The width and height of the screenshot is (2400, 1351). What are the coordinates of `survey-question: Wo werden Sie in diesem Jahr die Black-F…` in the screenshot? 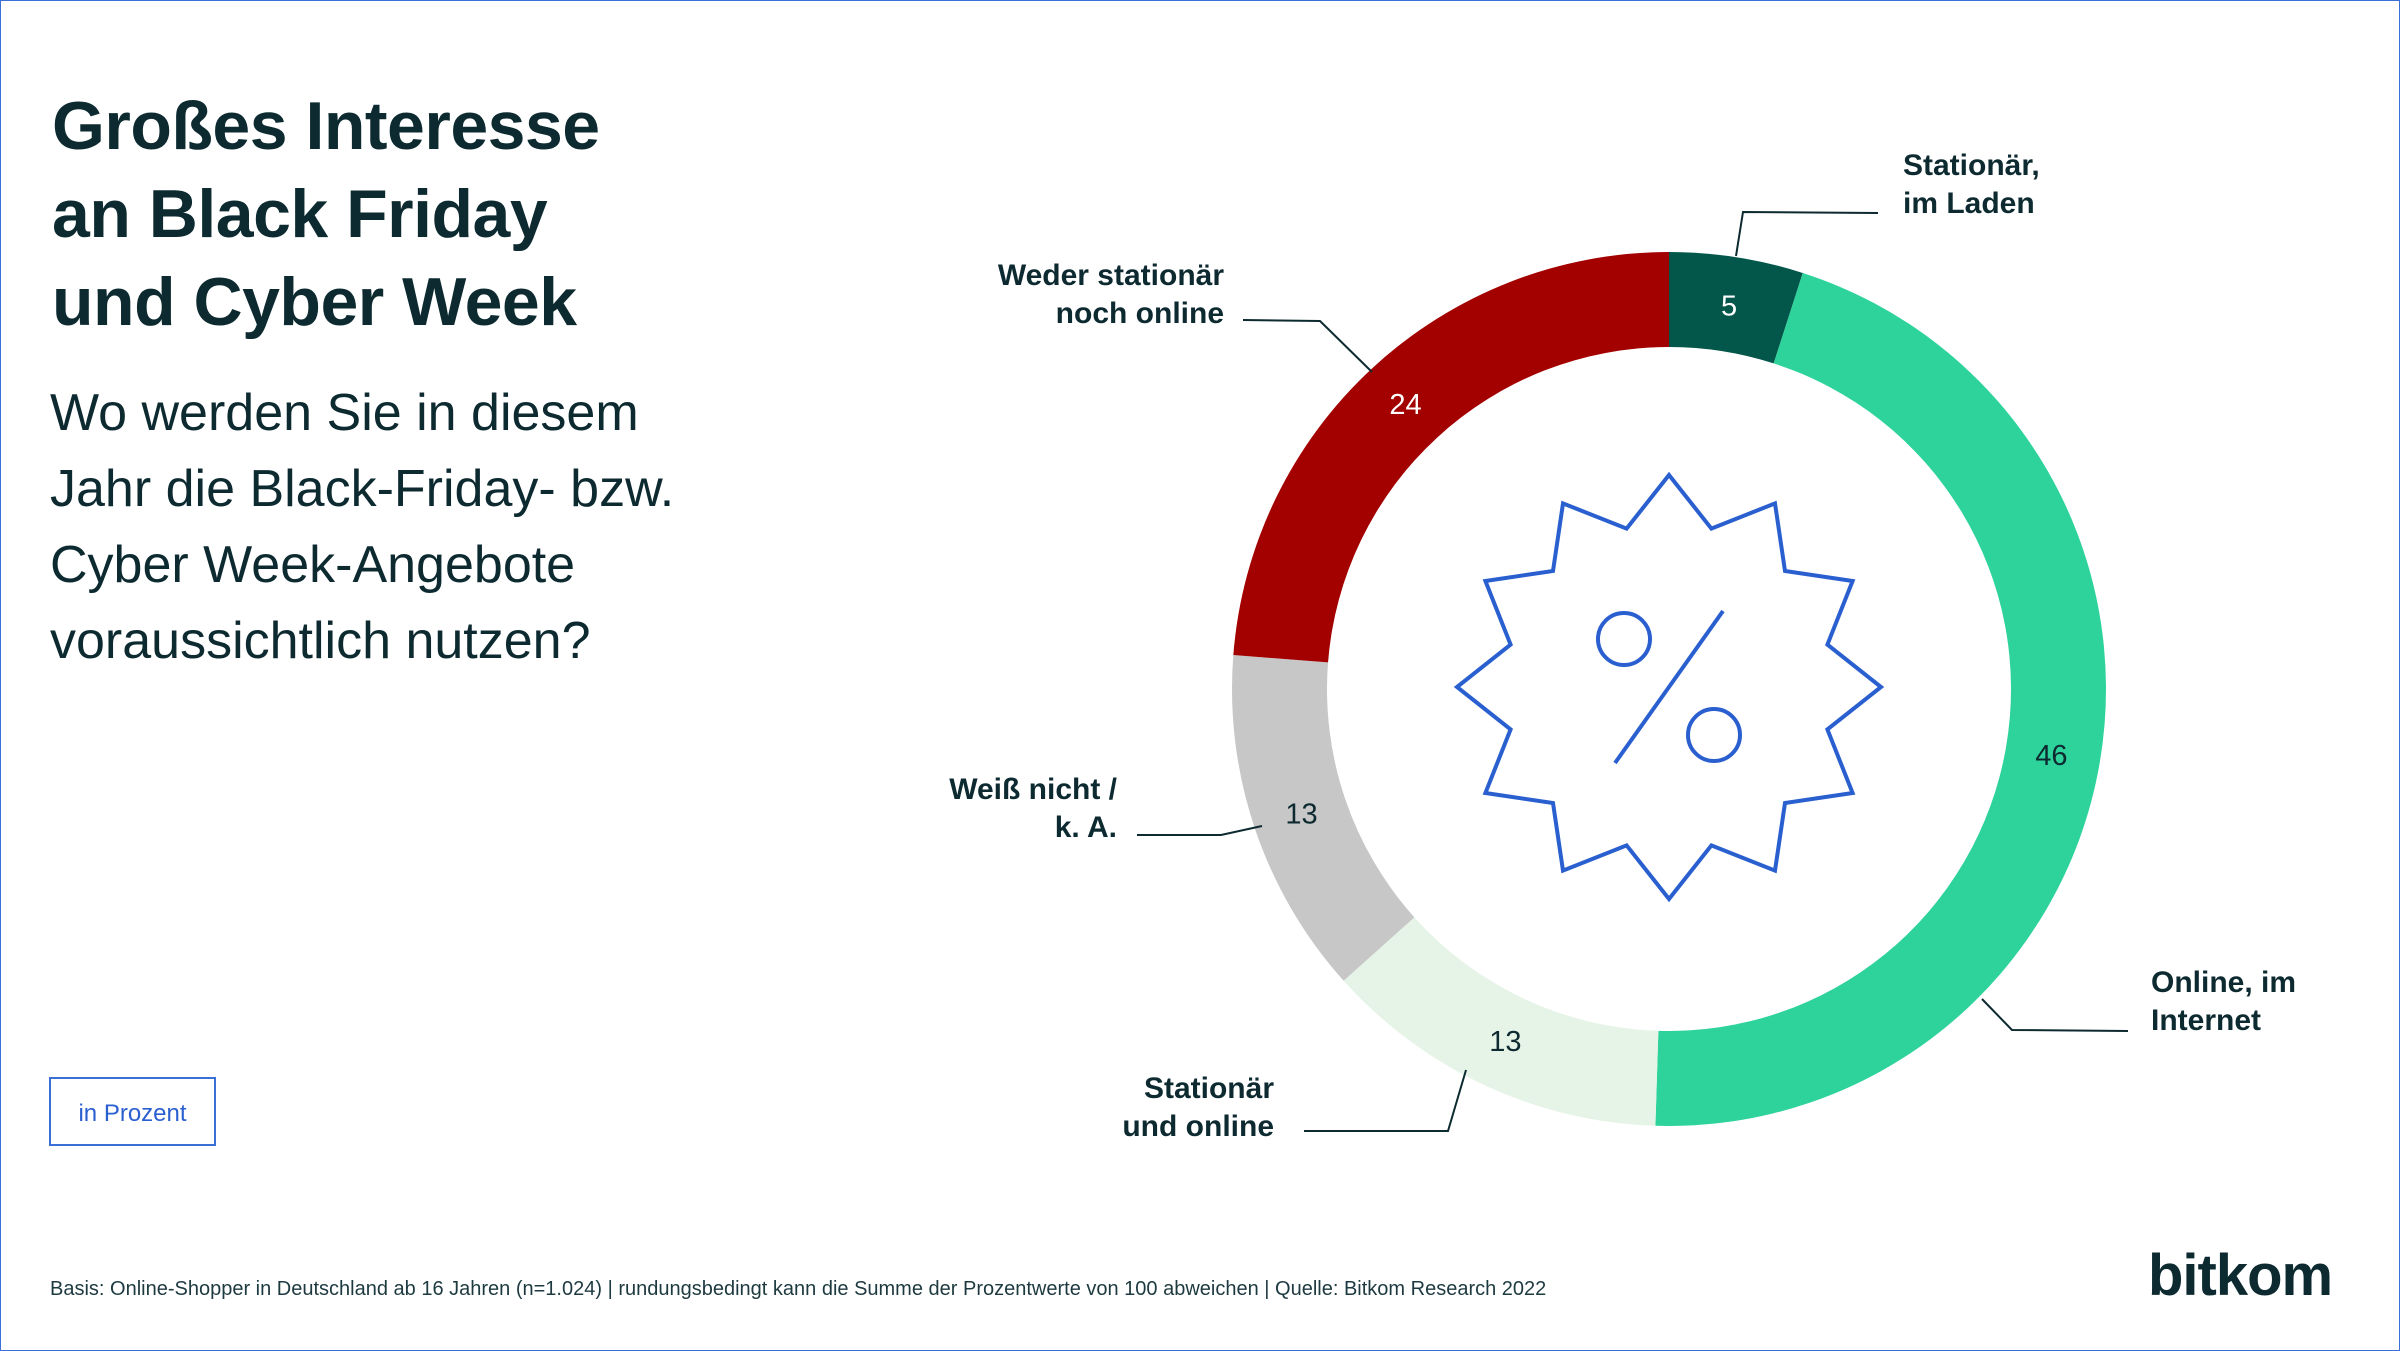 It's located at (430, 527).